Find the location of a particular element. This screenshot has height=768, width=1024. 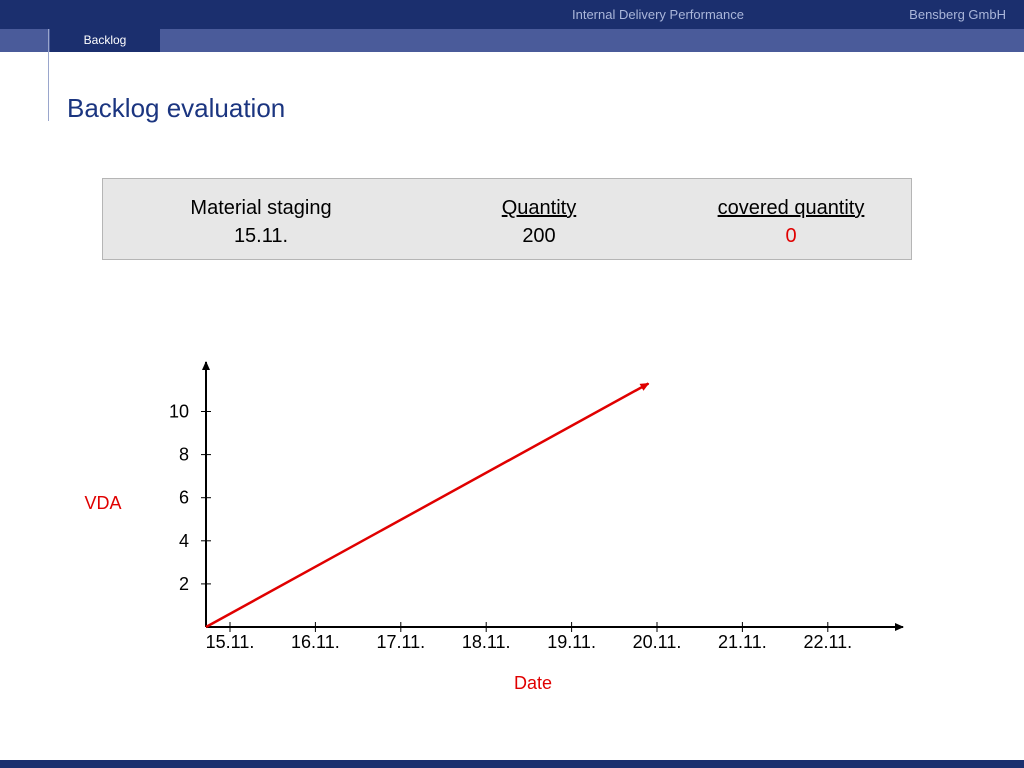

y-axis-label: VDA is located at coordinates (102, 503).